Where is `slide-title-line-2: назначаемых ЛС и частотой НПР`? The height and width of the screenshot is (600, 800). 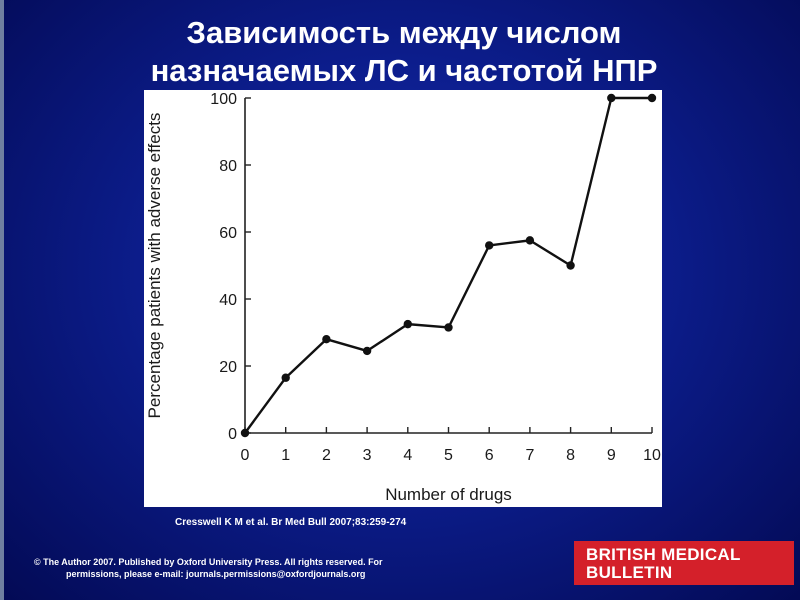 slide-title-line-2: назначаемых ЛС и частотой НПР is located at coordinates (404, 70).